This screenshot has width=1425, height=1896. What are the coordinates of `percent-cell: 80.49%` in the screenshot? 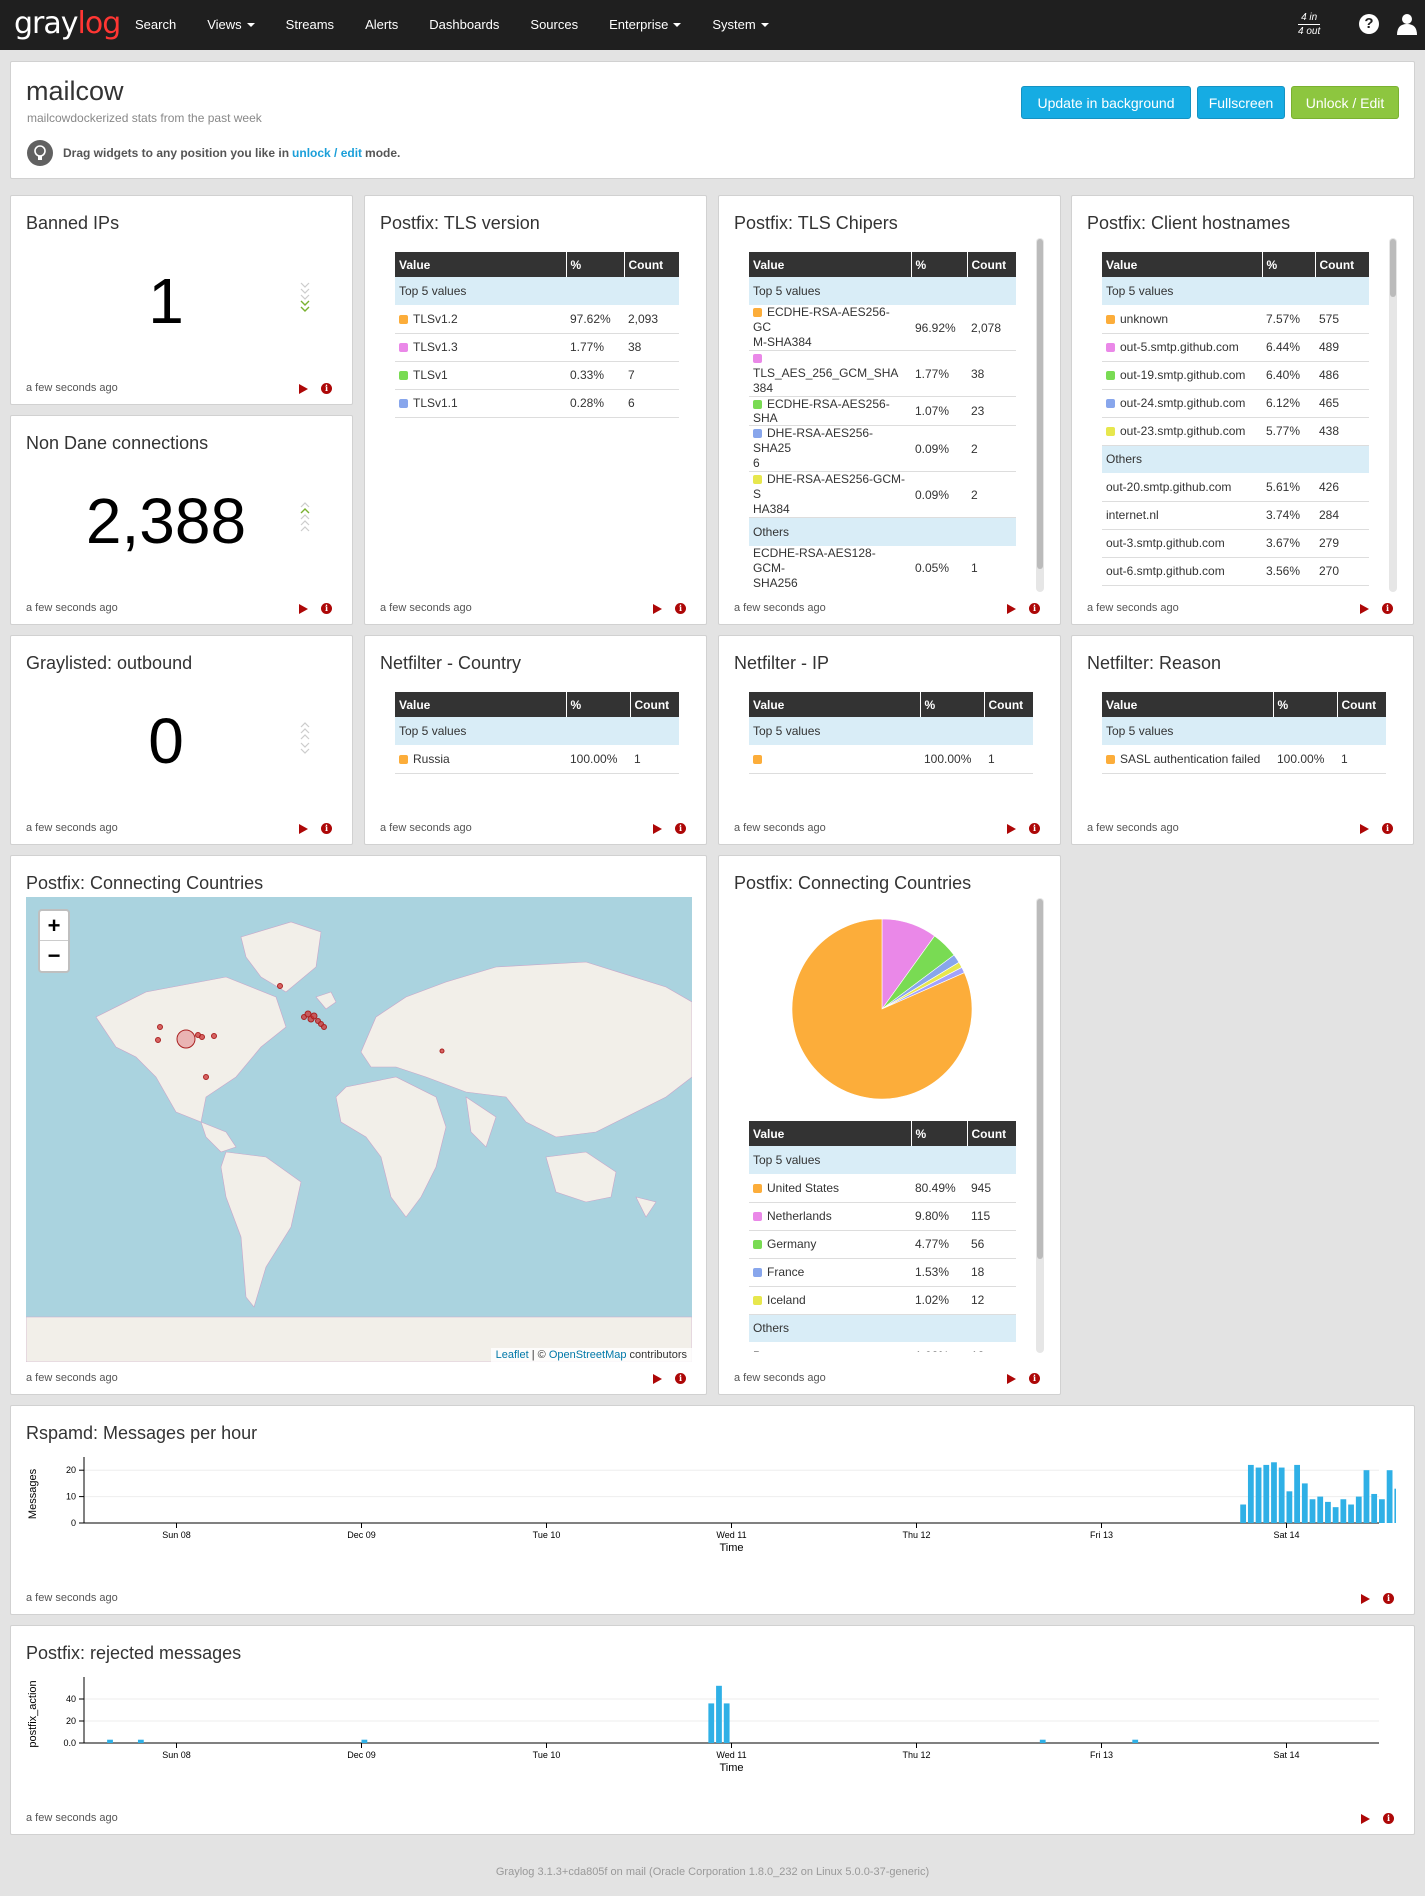 It's located at (939, 1188).